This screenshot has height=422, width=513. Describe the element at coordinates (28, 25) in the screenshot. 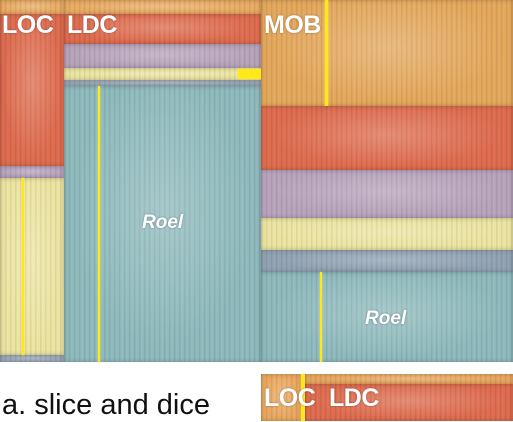

I see `loc-label: LOC` at that location.